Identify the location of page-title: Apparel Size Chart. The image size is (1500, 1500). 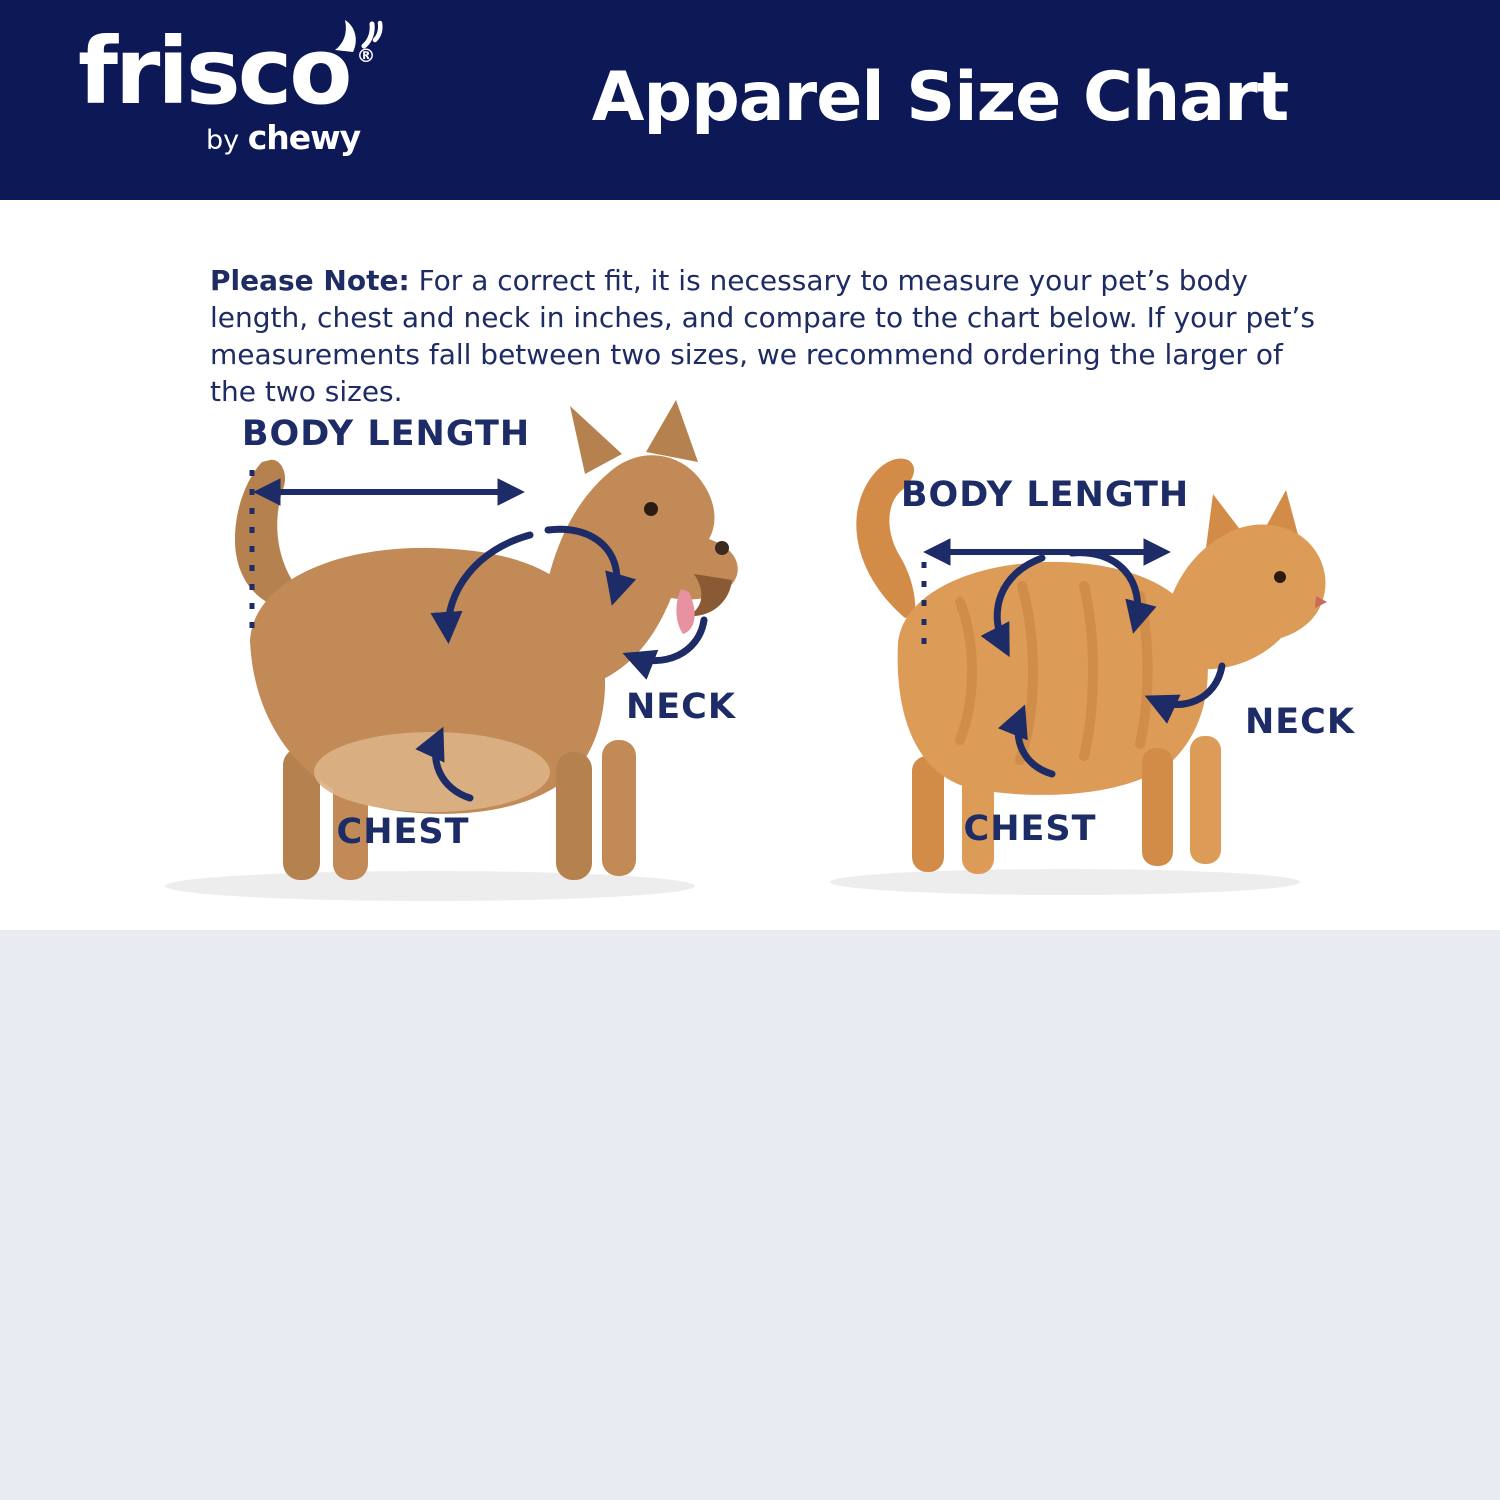
(940, 97).